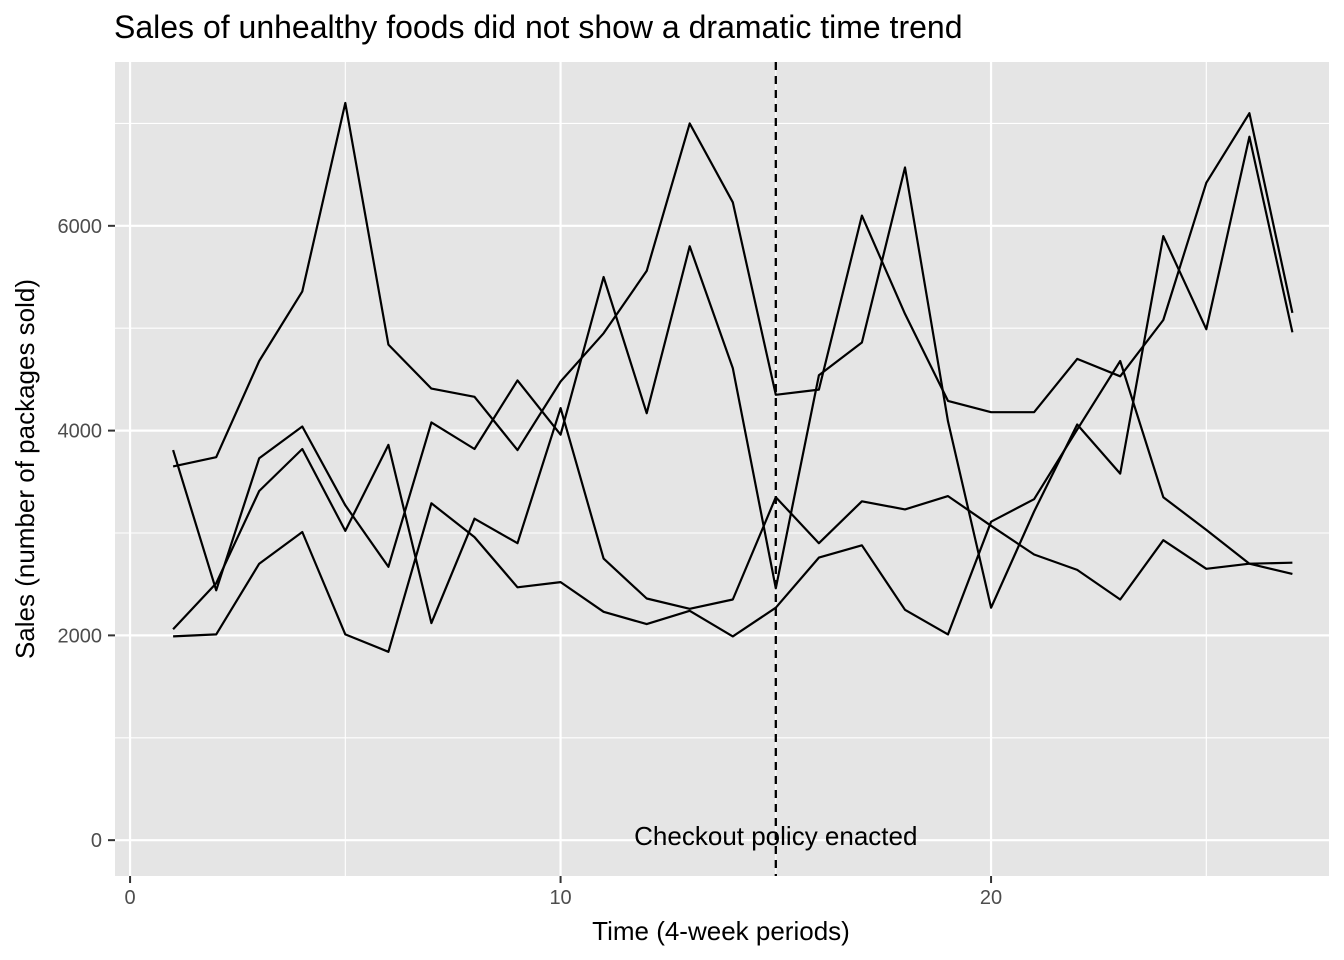 This screenshot has width=1344, height=960. I want to click on y-tick-label: 4000, so click(80, 432).